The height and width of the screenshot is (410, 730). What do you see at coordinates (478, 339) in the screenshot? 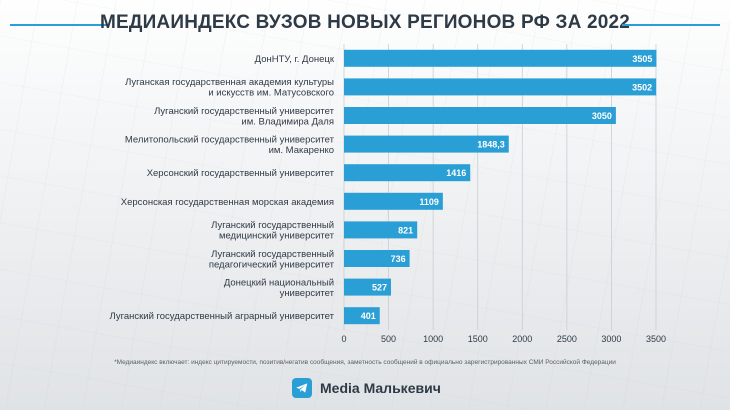
I see `x-tick-label-3: 1500` at bounding box center [478, 339].